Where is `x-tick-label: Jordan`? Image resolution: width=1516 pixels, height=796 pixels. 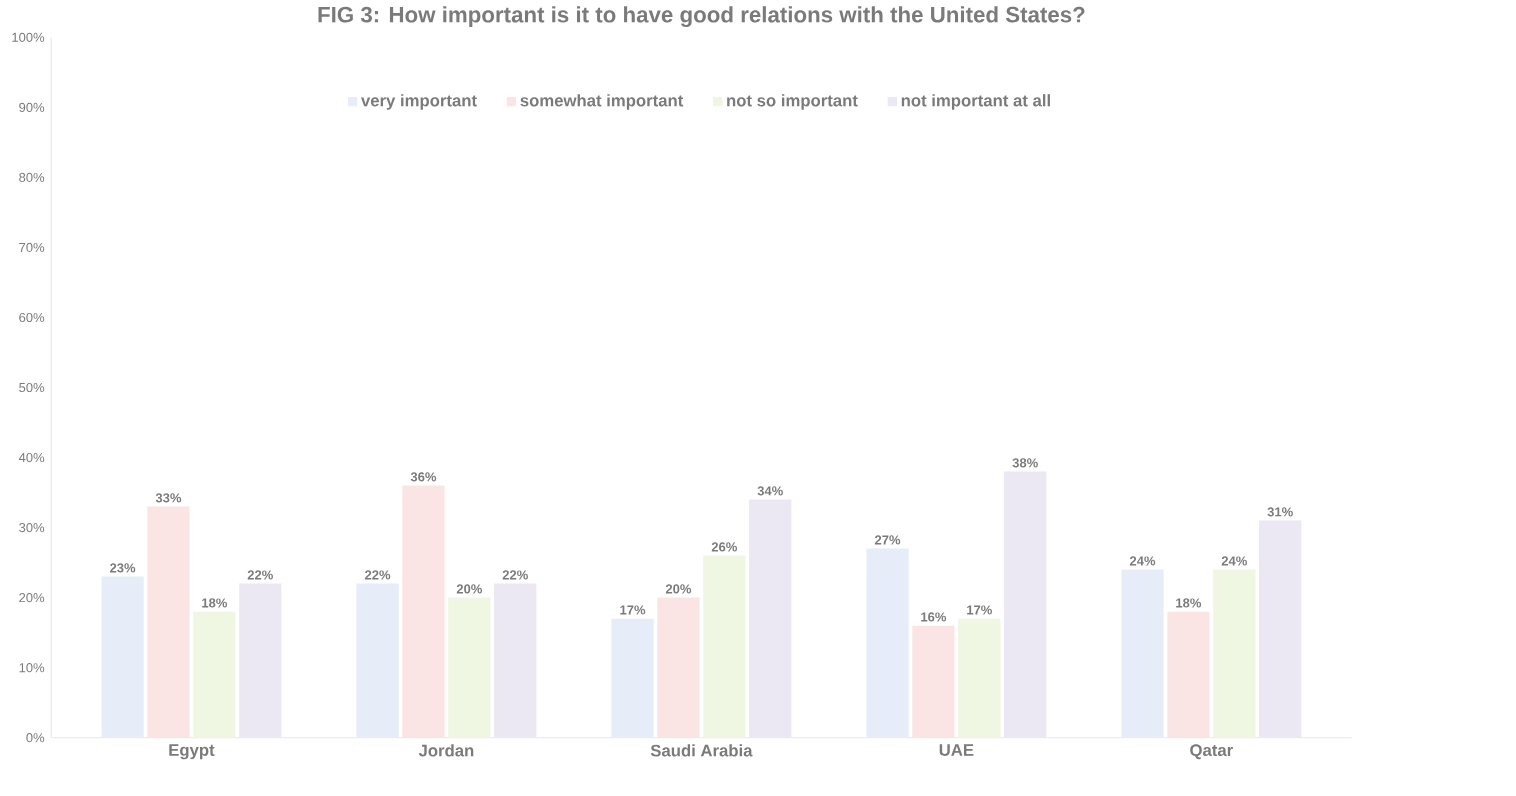 x-tick-label: Jordan is located at coordinates (446, 750).